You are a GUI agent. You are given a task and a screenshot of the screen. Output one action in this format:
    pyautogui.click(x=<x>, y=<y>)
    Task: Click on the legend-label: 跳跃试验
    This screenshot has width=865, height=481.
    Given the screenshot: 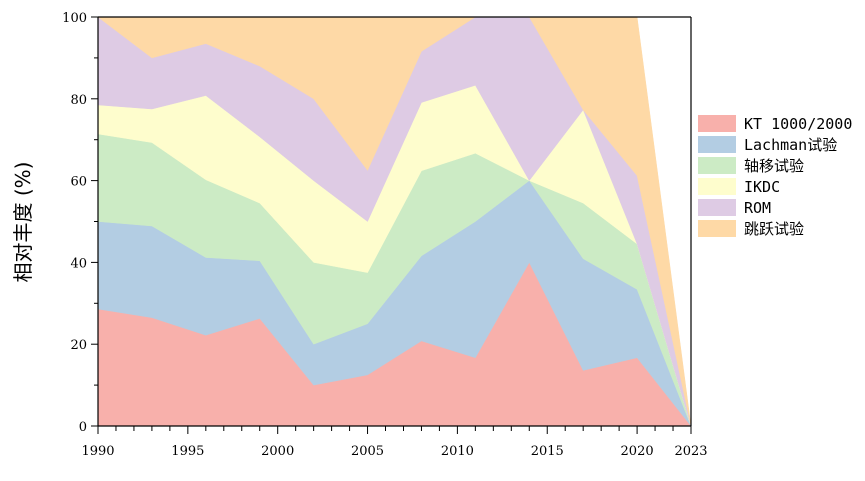 What is the action you would take?
    pyautogui.click(x=774, y=229)
    